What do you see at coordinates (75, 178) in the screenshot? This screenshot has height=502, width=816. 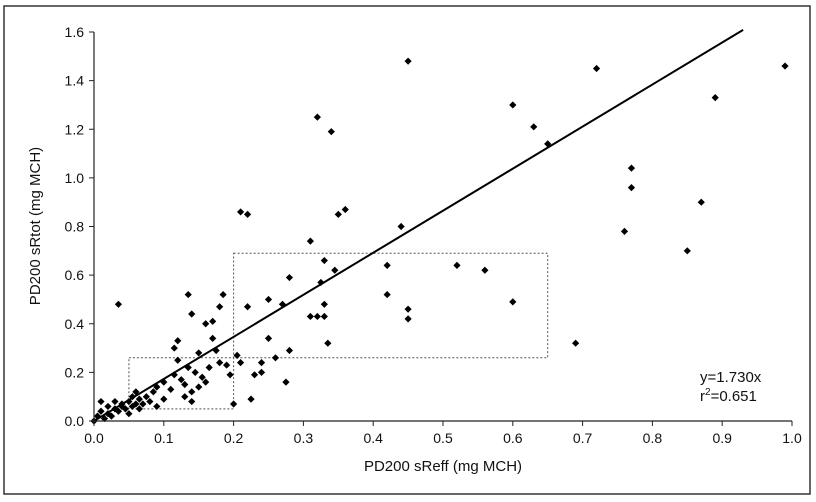 I see `y-tick-label: 1.0` at bounding box center [75, 178].